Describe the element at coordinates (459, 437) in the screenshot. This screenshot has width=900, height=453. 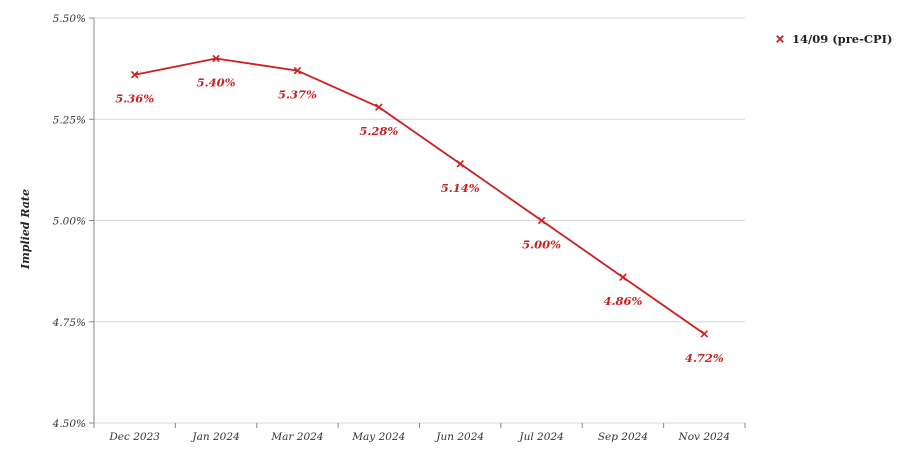
I see `x-tick-label: Jun 2024` at that location.